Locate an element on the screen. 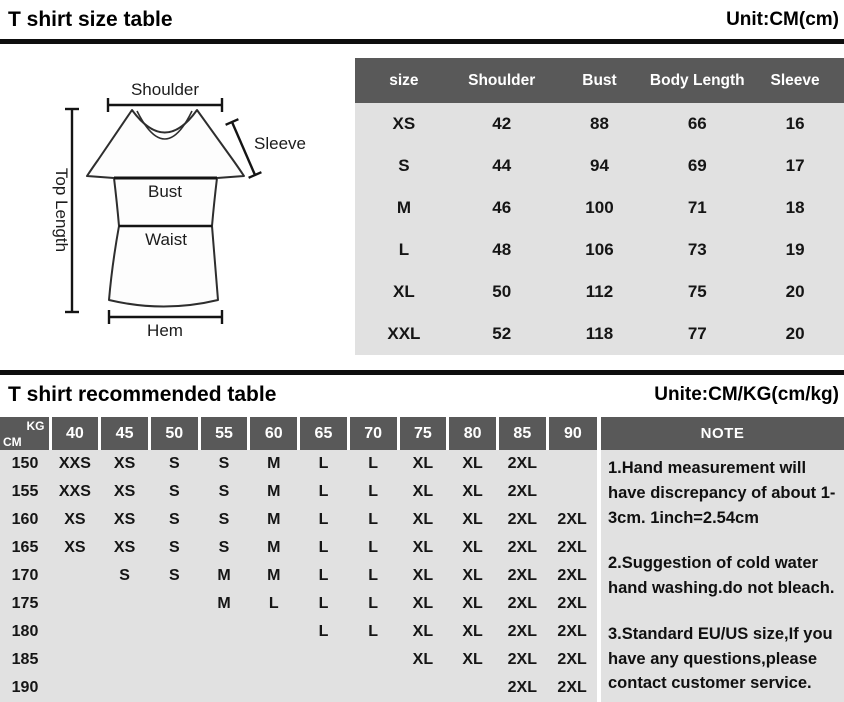  weight-col: 65 is located at coordinates (323, 433).